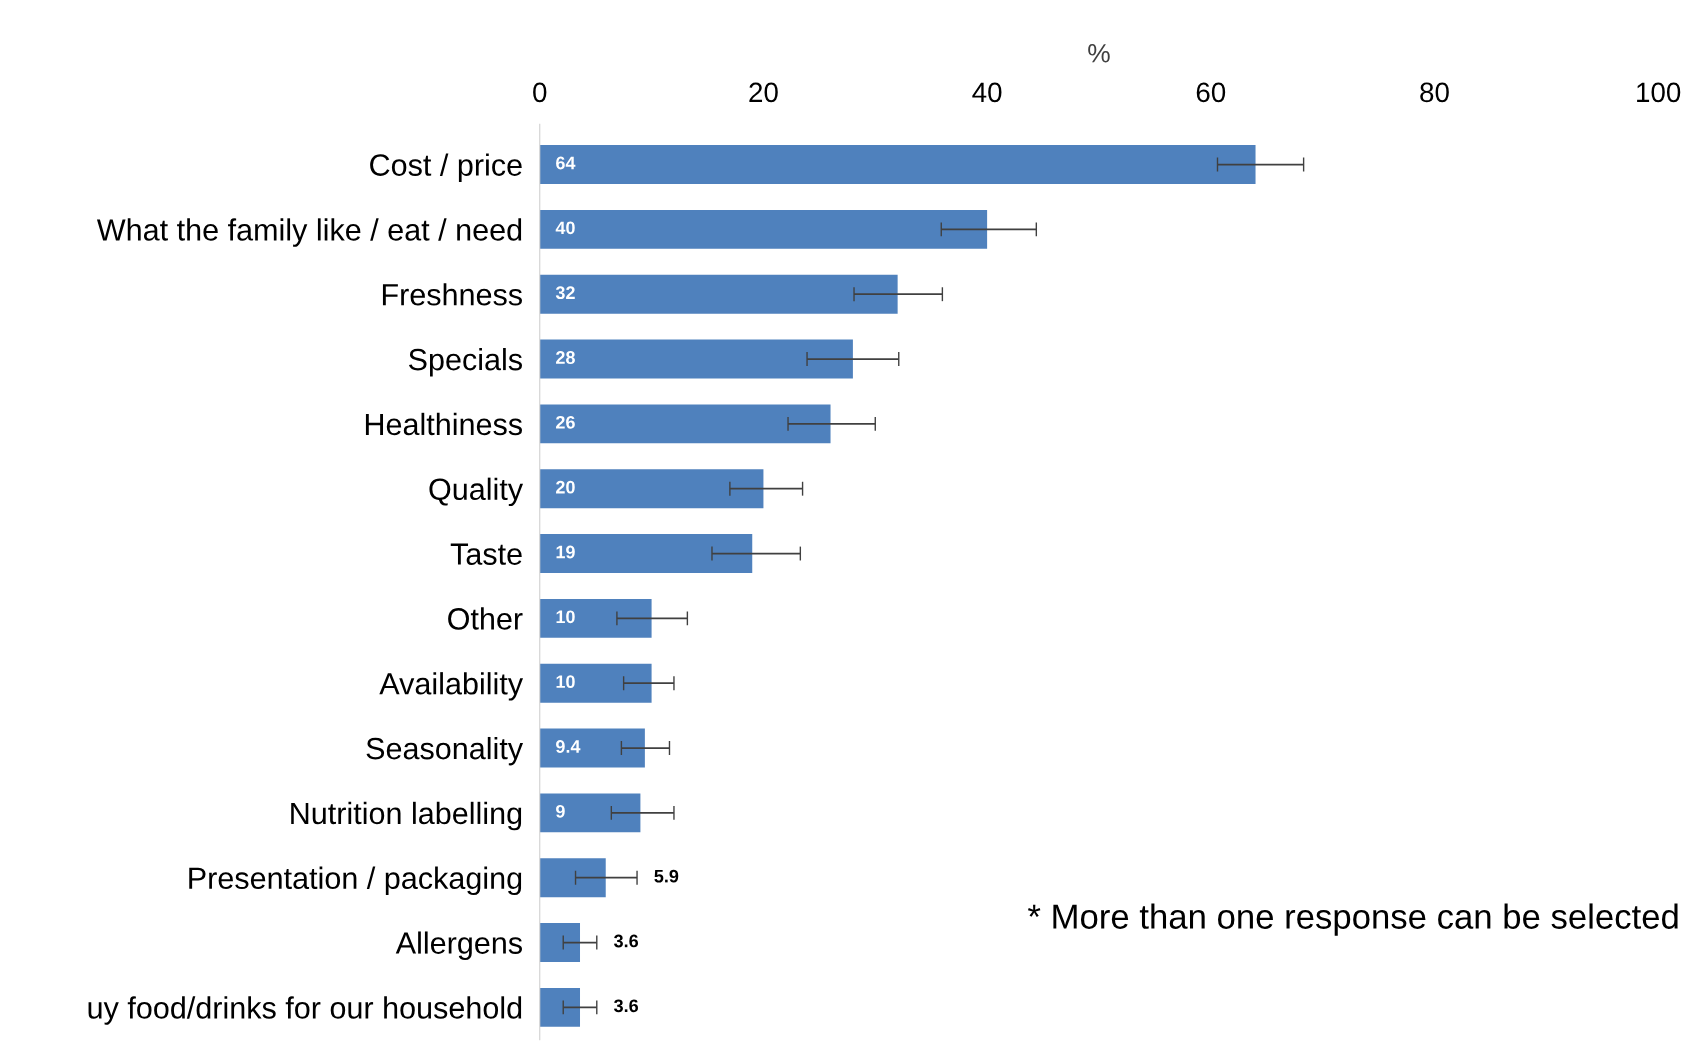  Describe the element at coordinates (1211, 92) in the screenshot. I see `x-tick-label: 60` at that location.